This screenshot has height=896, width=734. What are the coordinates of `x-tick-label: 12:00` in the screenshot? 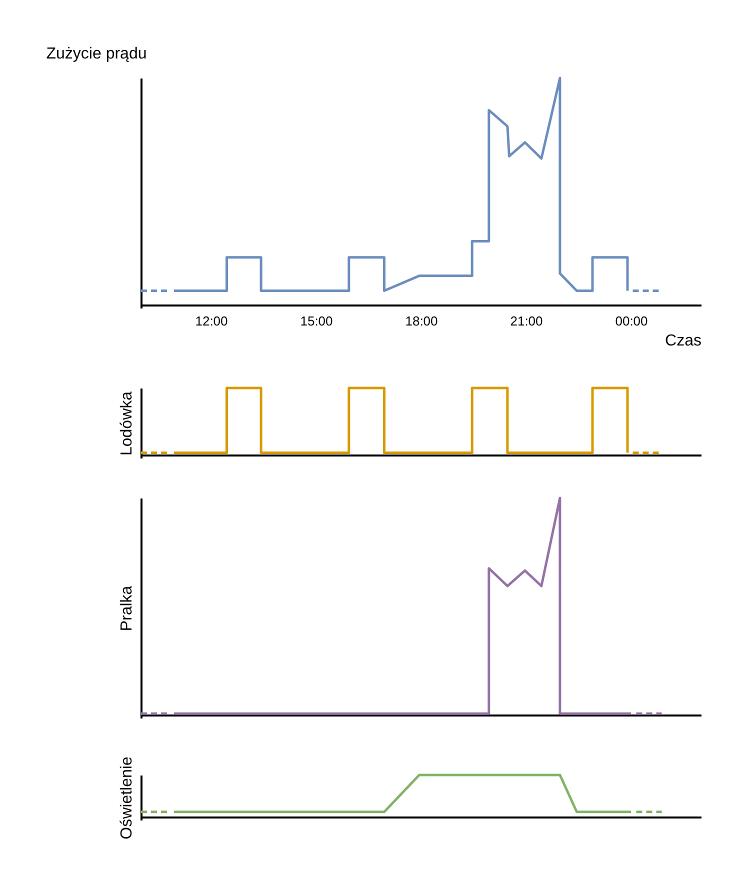 It's located at (211, 321).